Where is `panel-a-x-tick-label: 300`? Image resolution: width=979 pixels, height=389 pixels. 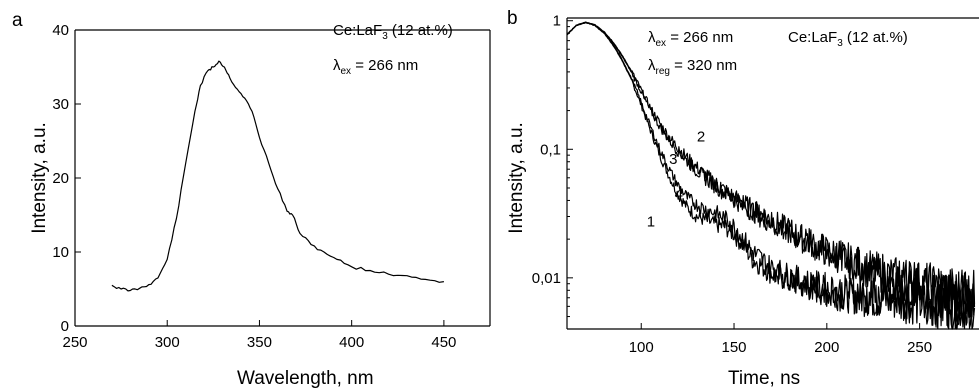
panel-a-x-tick-label: 300 is located at coordinates (167, 342).